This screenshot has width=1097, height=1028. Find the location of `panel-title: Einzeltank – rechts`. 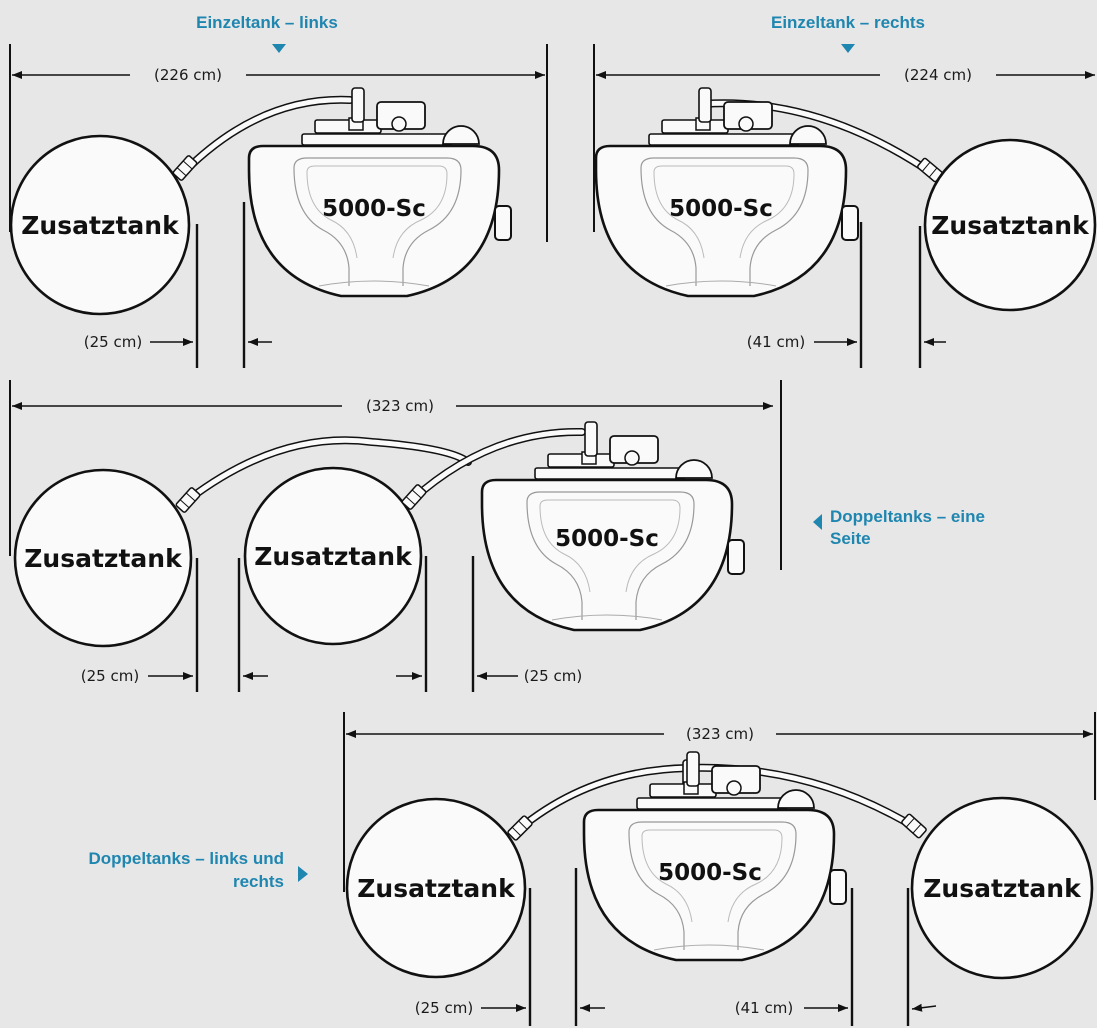

panel-title: Einzeltank – rechts is located at coordinates (848, 22).